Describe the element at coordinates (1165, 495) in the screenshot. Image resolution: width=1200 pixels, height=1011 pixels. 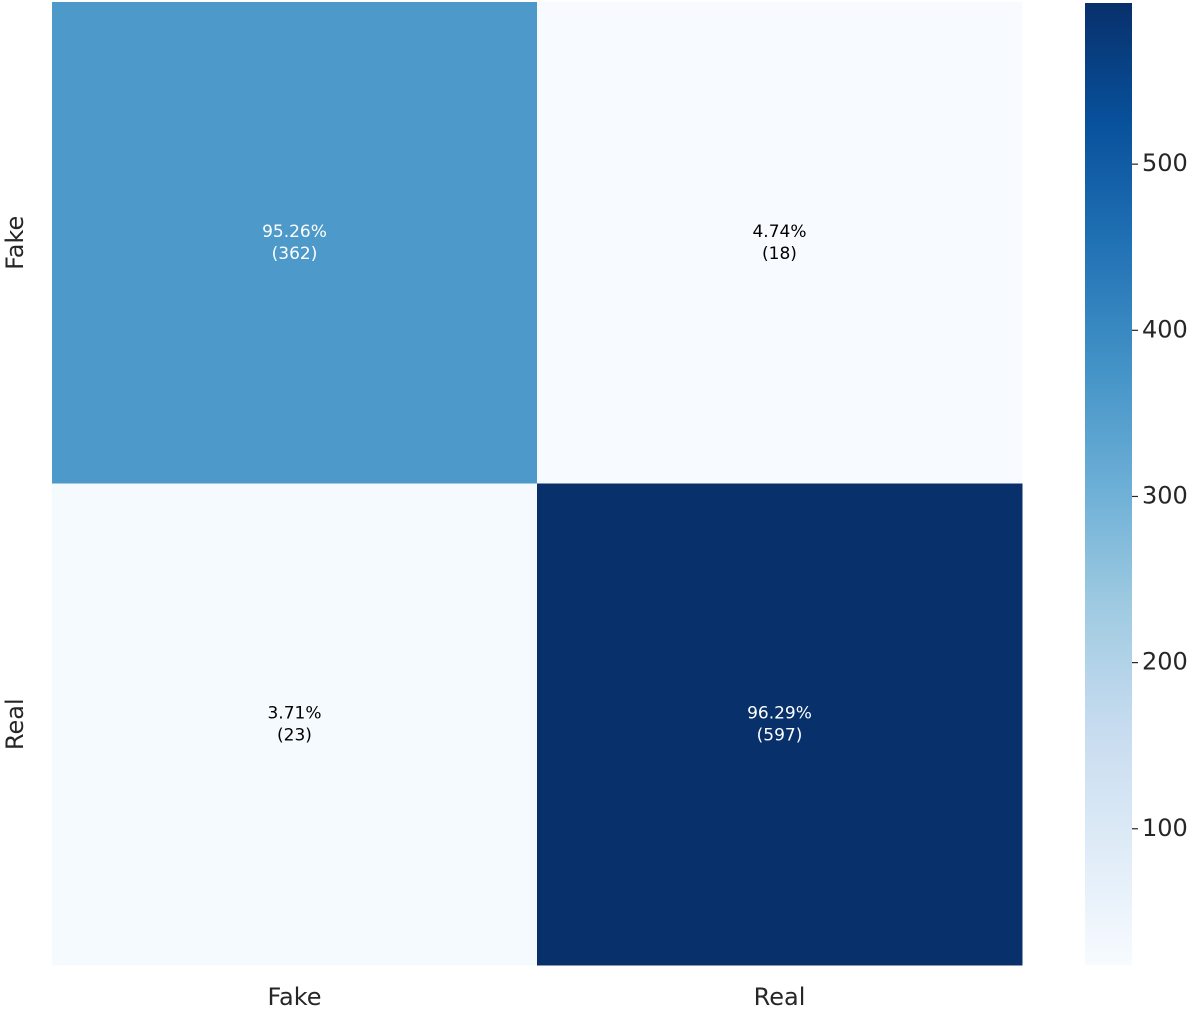
I see `colorbar-tick-label: 300` at that location.